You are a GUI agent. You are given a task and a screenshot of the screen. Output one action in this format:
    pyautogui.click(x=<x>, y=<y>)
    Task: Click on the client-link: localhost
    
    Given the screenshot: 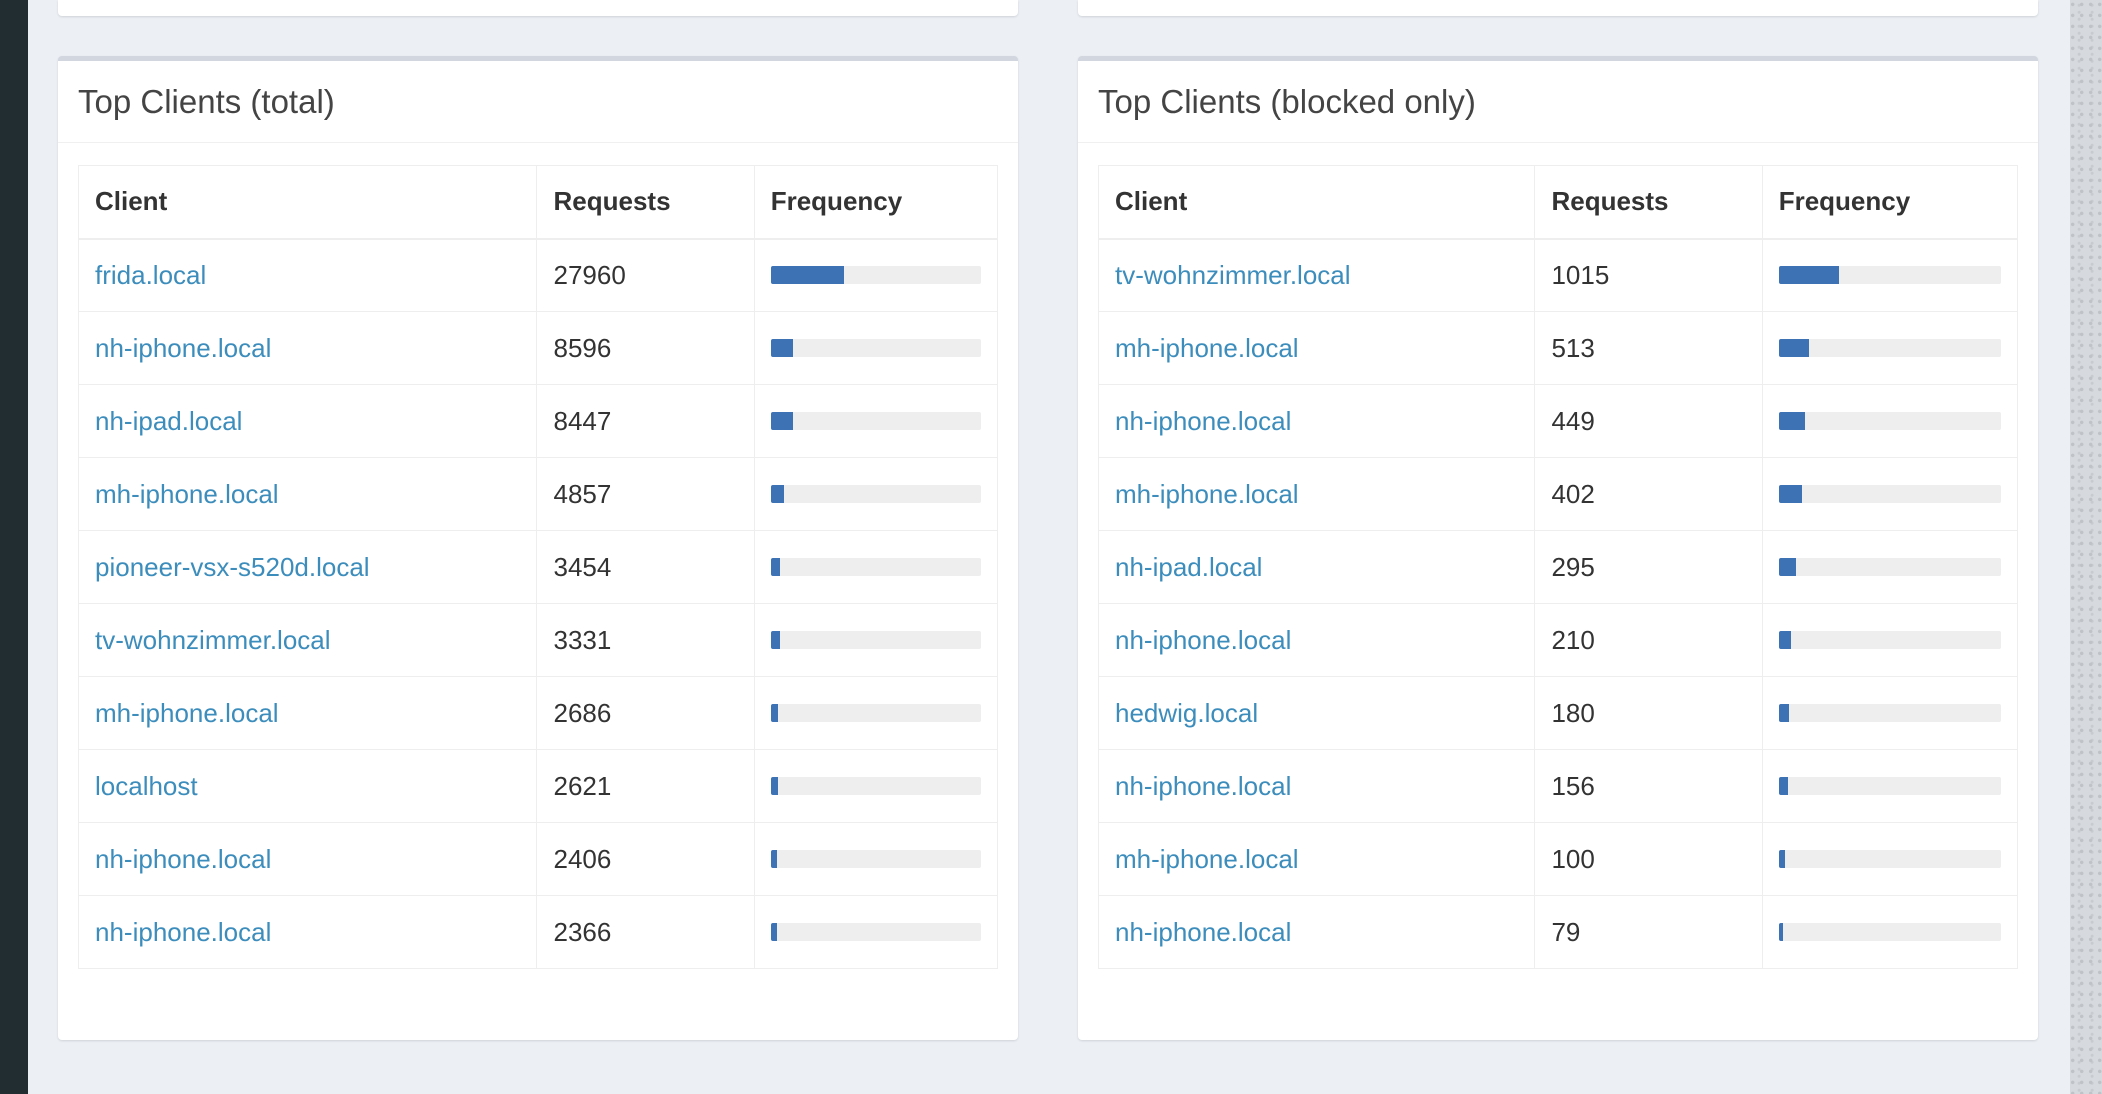 What is the action you would take?
    pyautogui.click(x=146, y=785)
    